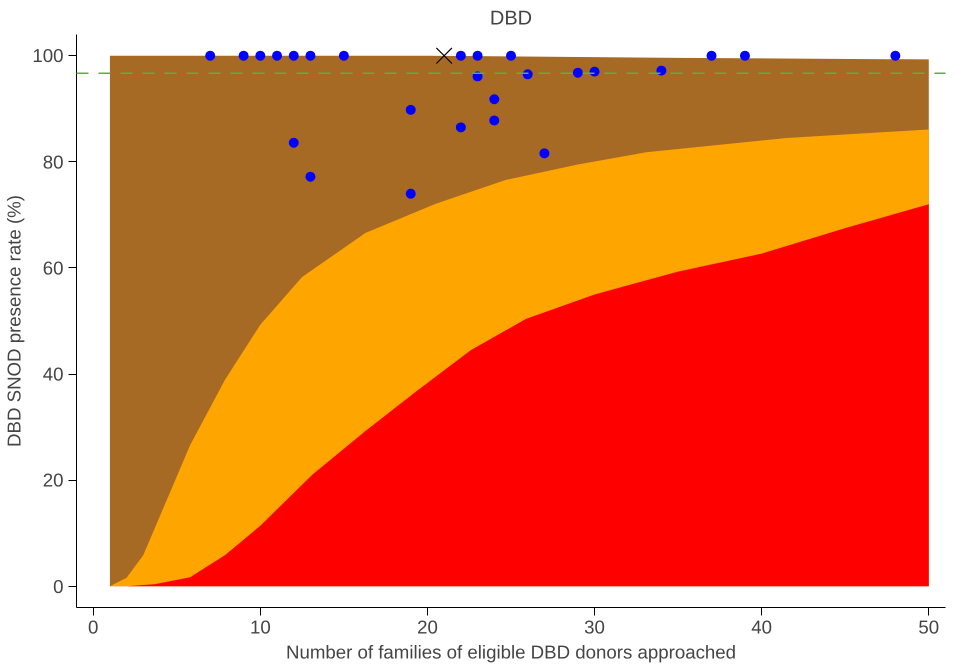 Image resolution: width=956 pixels, height=670 pixels. I want to click on x-tick-label: 50, so click(929, 627).